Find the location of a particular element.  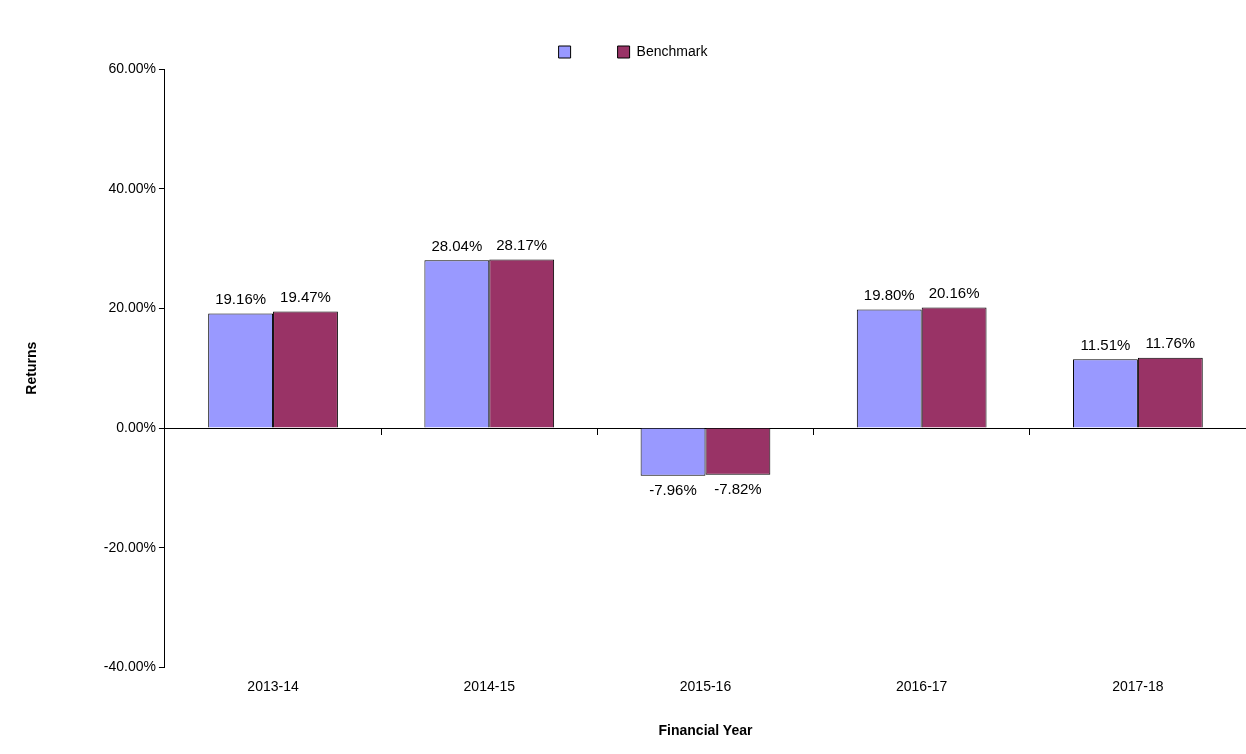

data-label: 19.47% is located at coordinates (305, 297).